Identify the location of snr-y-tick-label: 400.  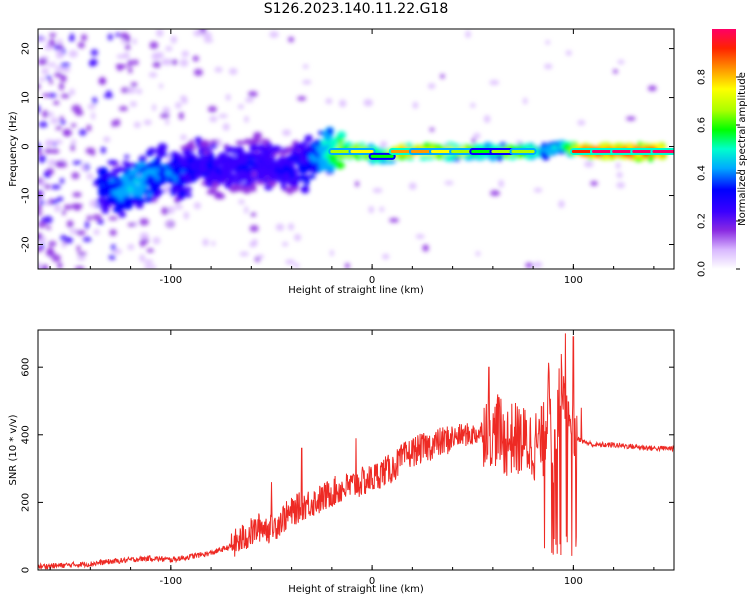
(26, 434).